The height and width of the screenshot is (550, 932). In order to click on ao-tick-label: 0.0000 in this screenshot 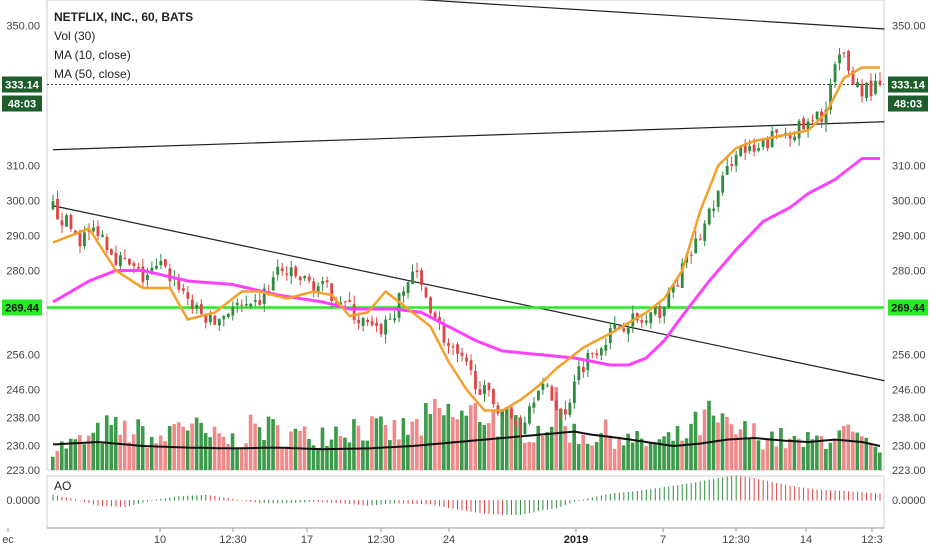, I will do `click(909, 501)`.